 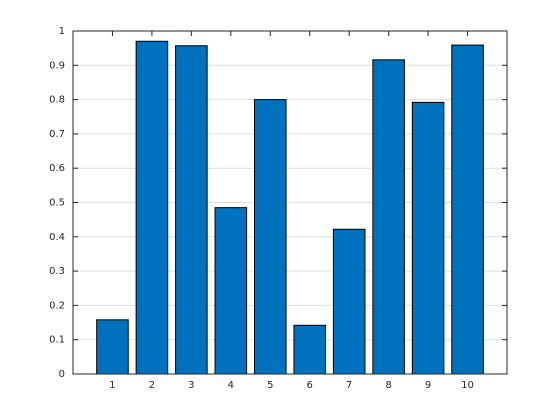 What do you see at coordinates (388, 385) in the screenshot?
I see `x-tick-label: 8` at bounding box center [388, 385].